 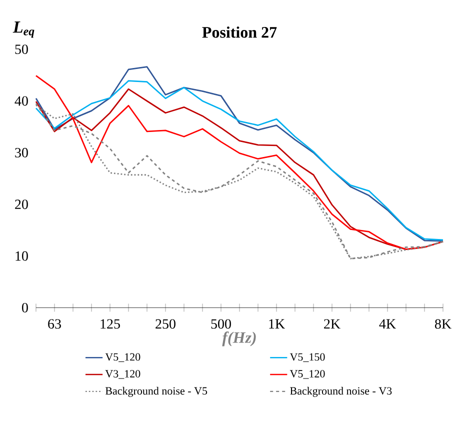 What do you see at coordinates (387, 323) in the screenshot?
I see `x-tick-label: 4K` at bounding box center [387, 323].